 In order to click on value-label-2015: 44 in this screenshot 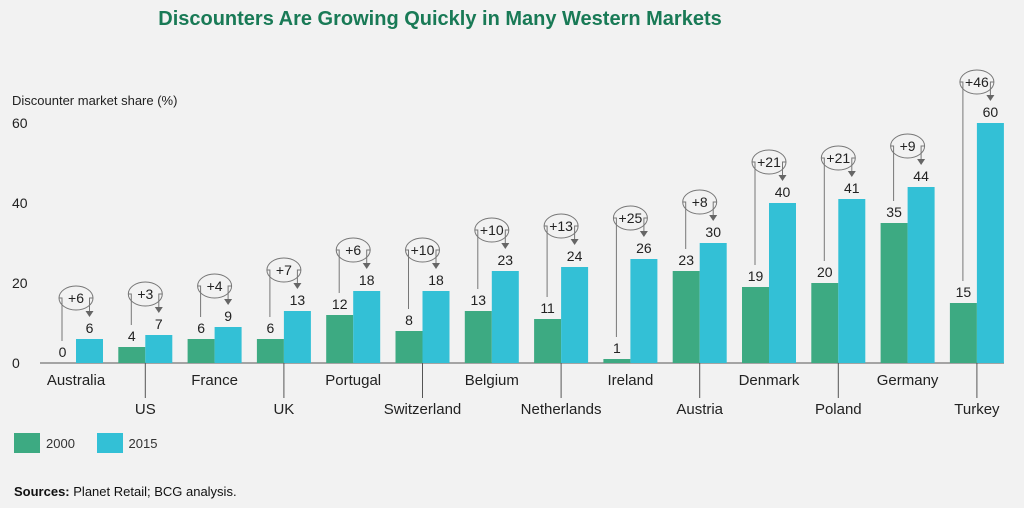, I will do `click(921, 176)`.